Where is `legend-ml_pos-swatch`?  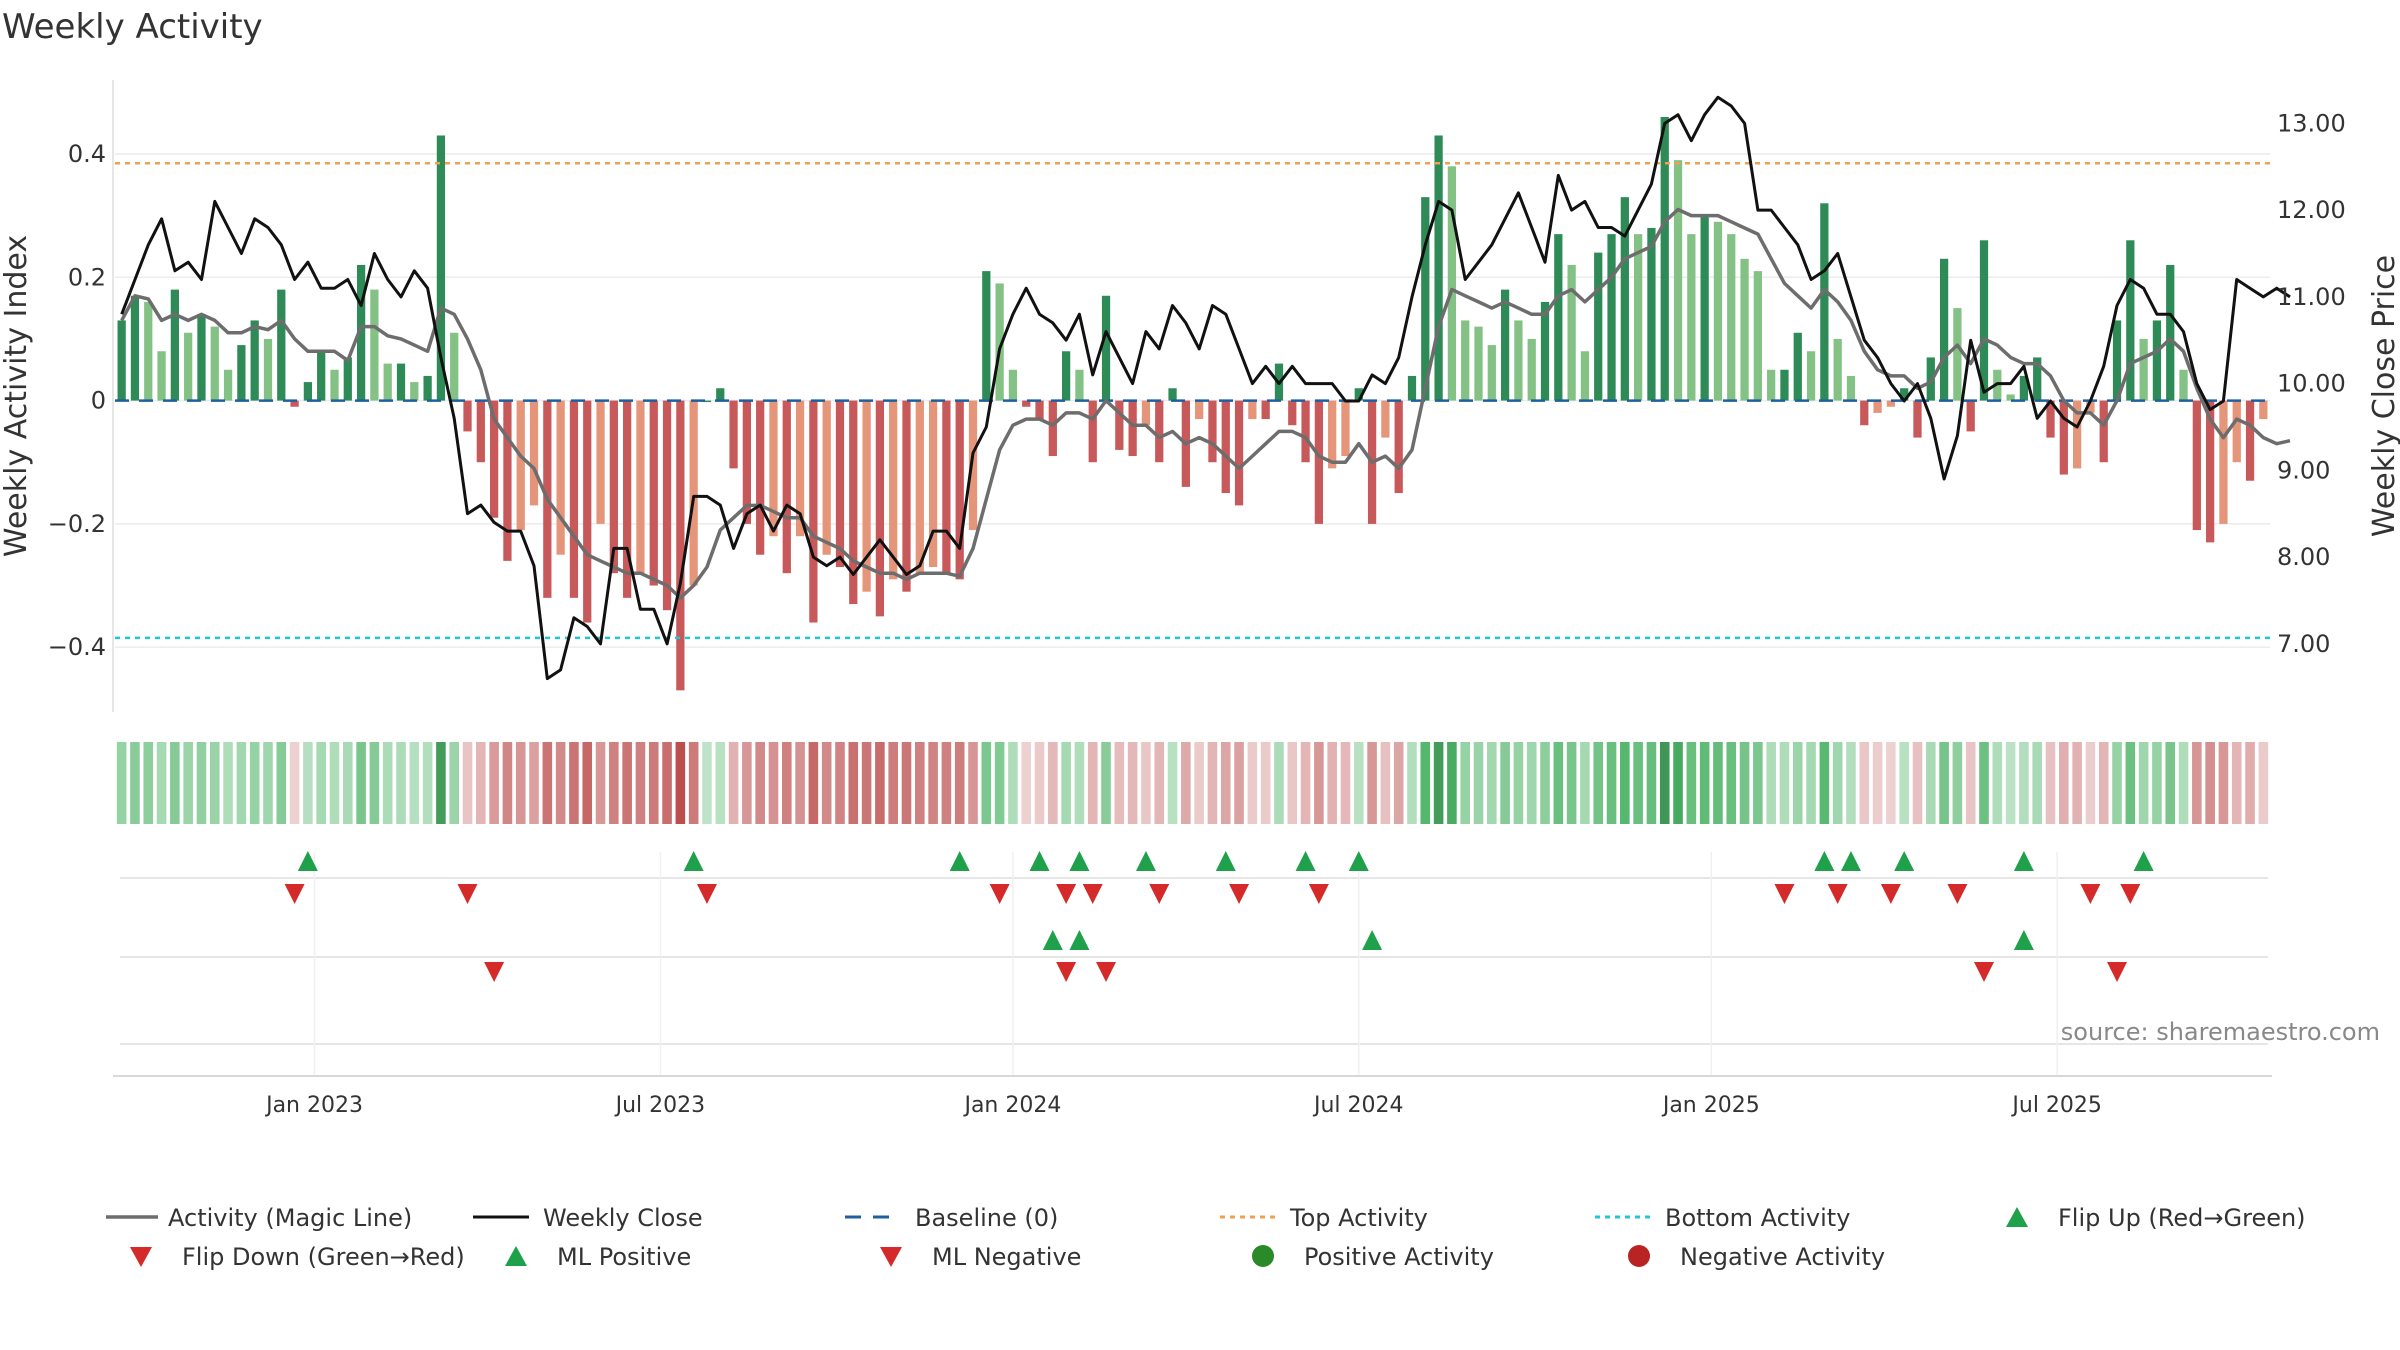
legend-ml_pos-swatch is located at coordinates (516, 1256).